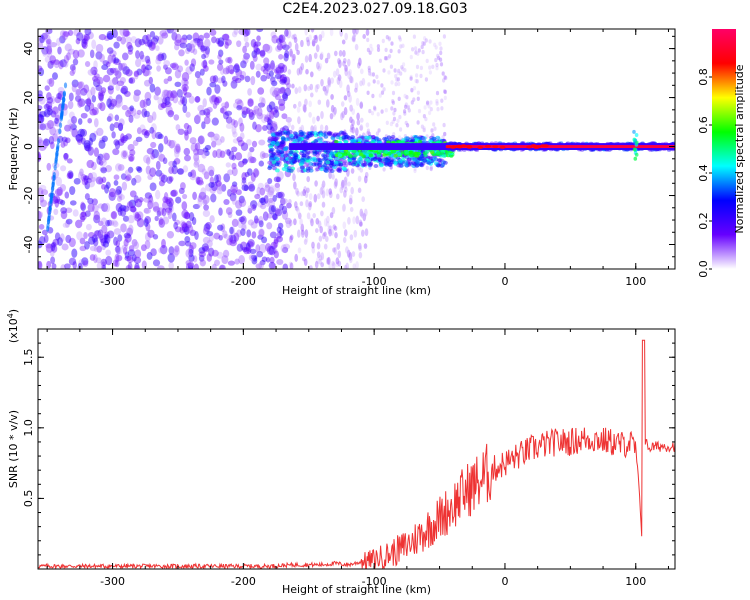  Describe the element at coordinates (504, 281) in the screenshot. I see `x-tick-label: 0` at that location.